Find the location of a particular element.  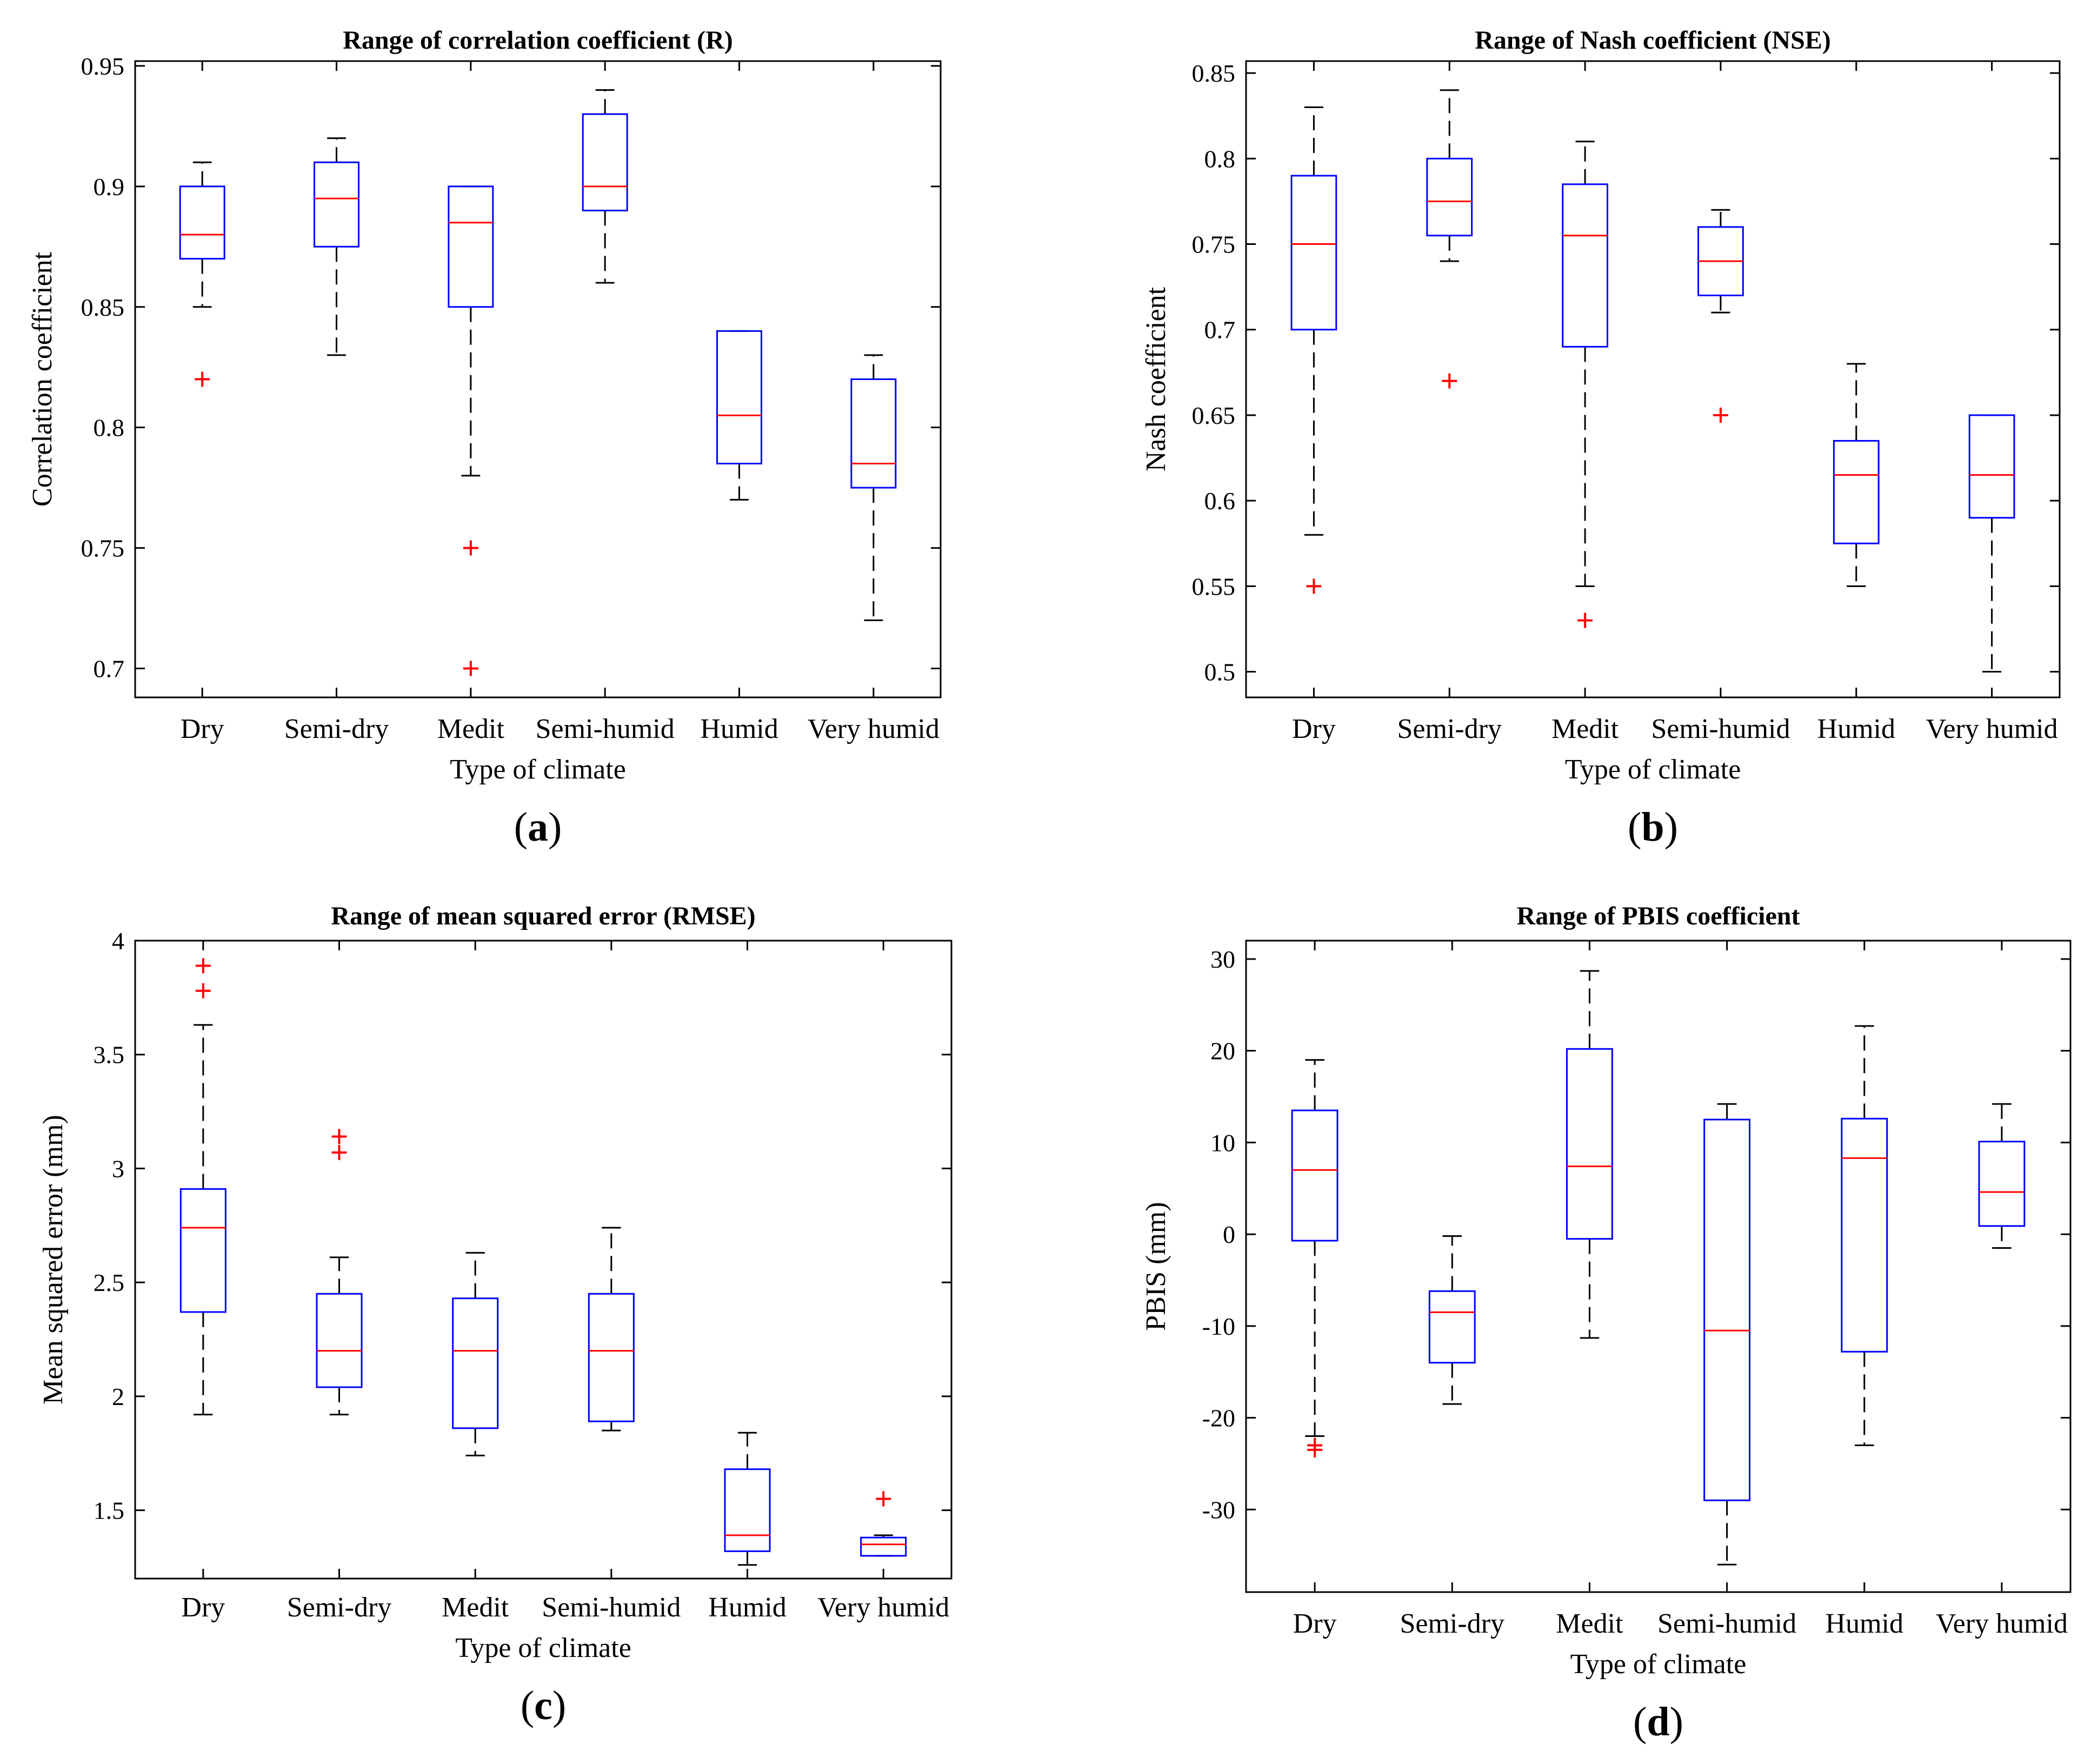

panel-label-letter: d is located at coordinates (1658, 1722).